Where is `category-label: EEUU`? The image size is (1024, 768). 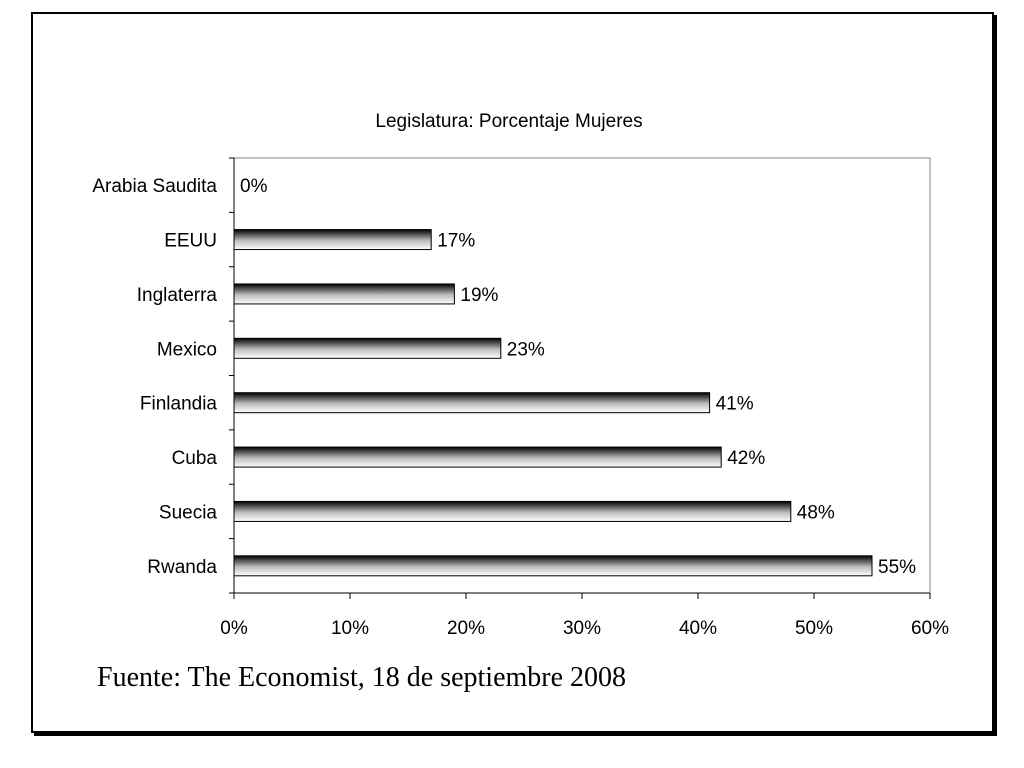 category-label: EEUU is located at coordinates (190, 241).